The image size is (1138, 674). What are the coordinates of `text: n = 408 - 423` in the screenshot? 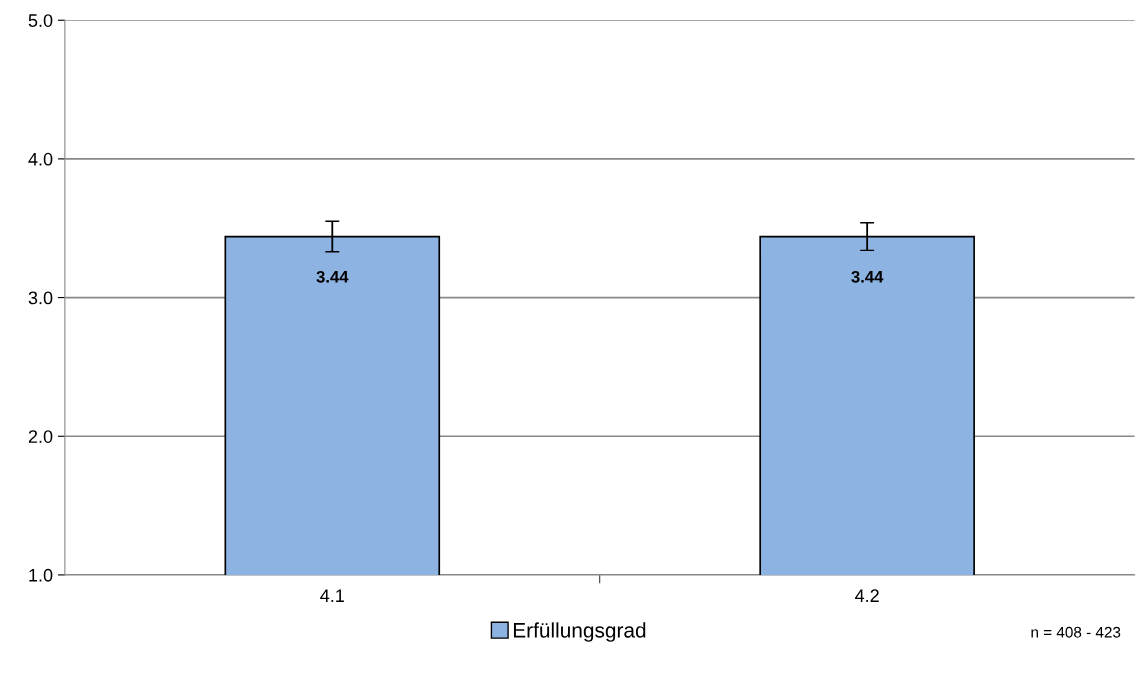 It's located at (1076, 632).